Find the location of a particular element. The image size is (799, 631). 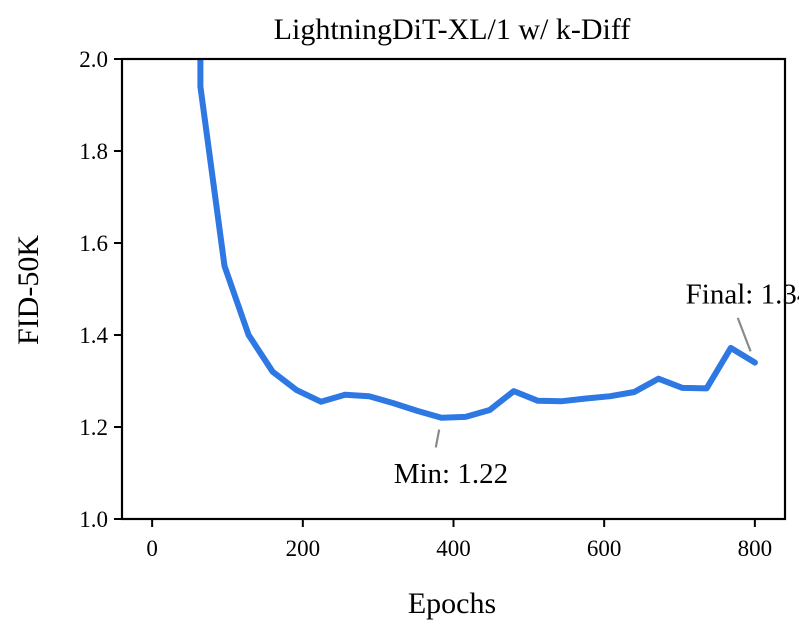

x-tick-label: 400 is located at coordinates (453, 548).